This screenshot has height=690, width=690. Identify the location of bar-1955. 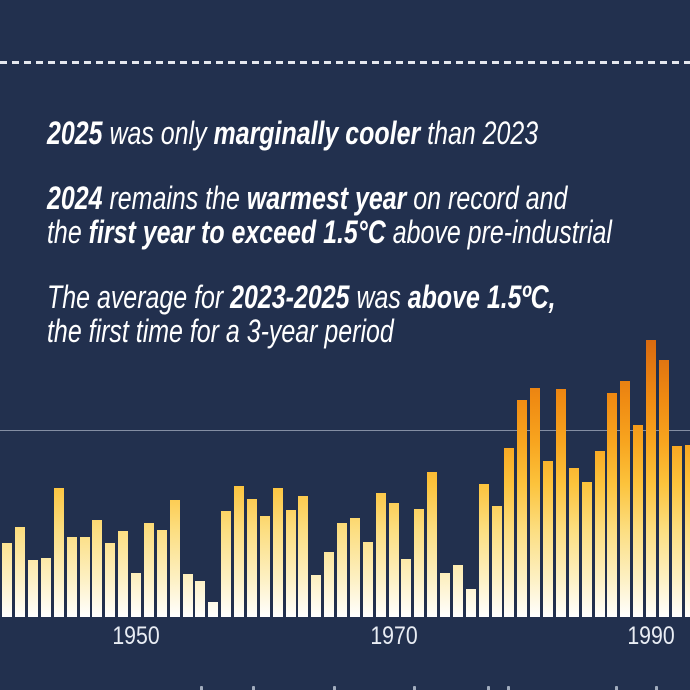
(200, 599).